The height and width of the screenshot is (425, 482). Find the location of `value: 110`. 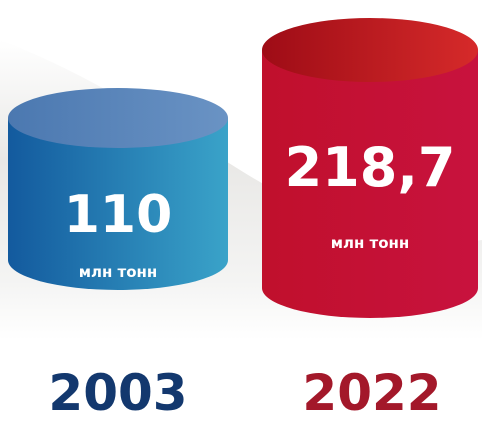

value: 110 is located at coordinates (118, 215).